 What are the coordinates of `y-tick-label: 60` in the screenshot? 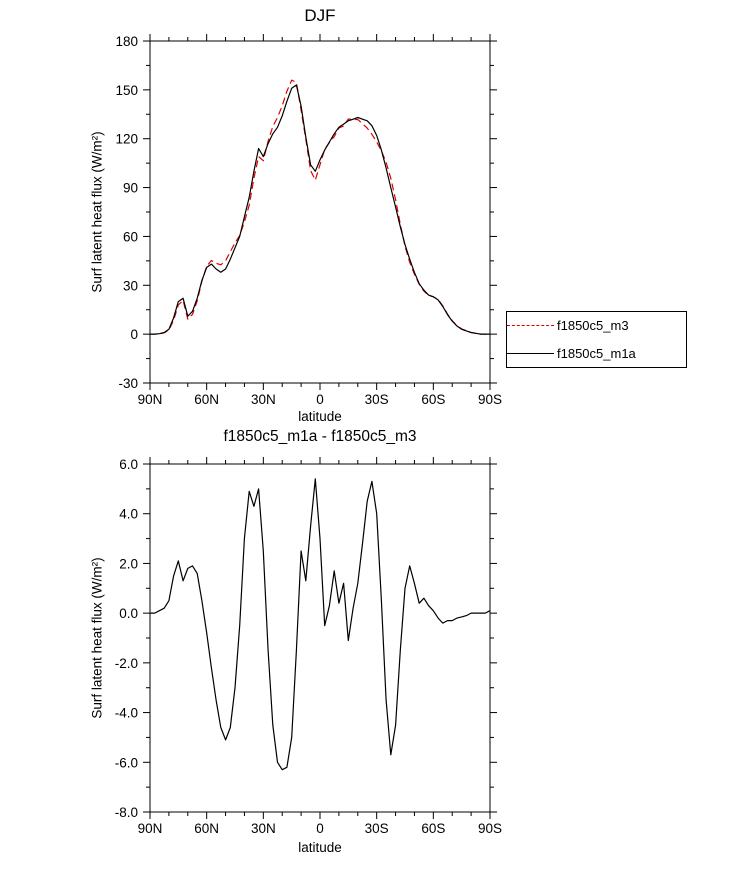 It's located at (130, 236).